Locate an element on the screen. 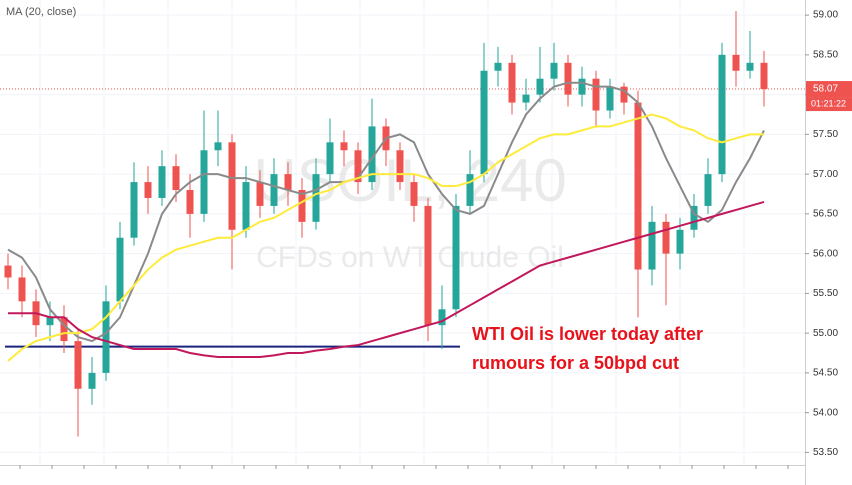  y-tick-label: 55.00 is located at coordinates (825, 333).